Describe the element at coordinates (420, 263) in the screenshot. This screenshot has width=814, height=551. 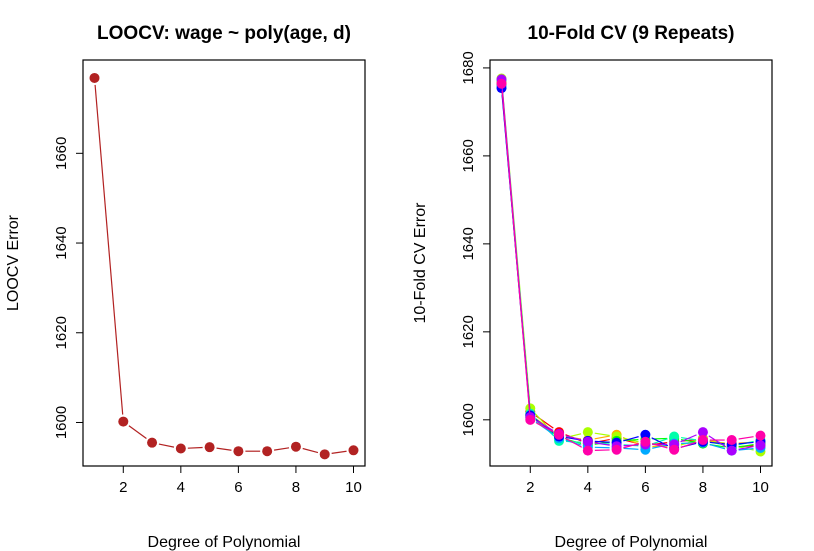
I see `y-axis-label: 10-Fold CV Error` at that location.